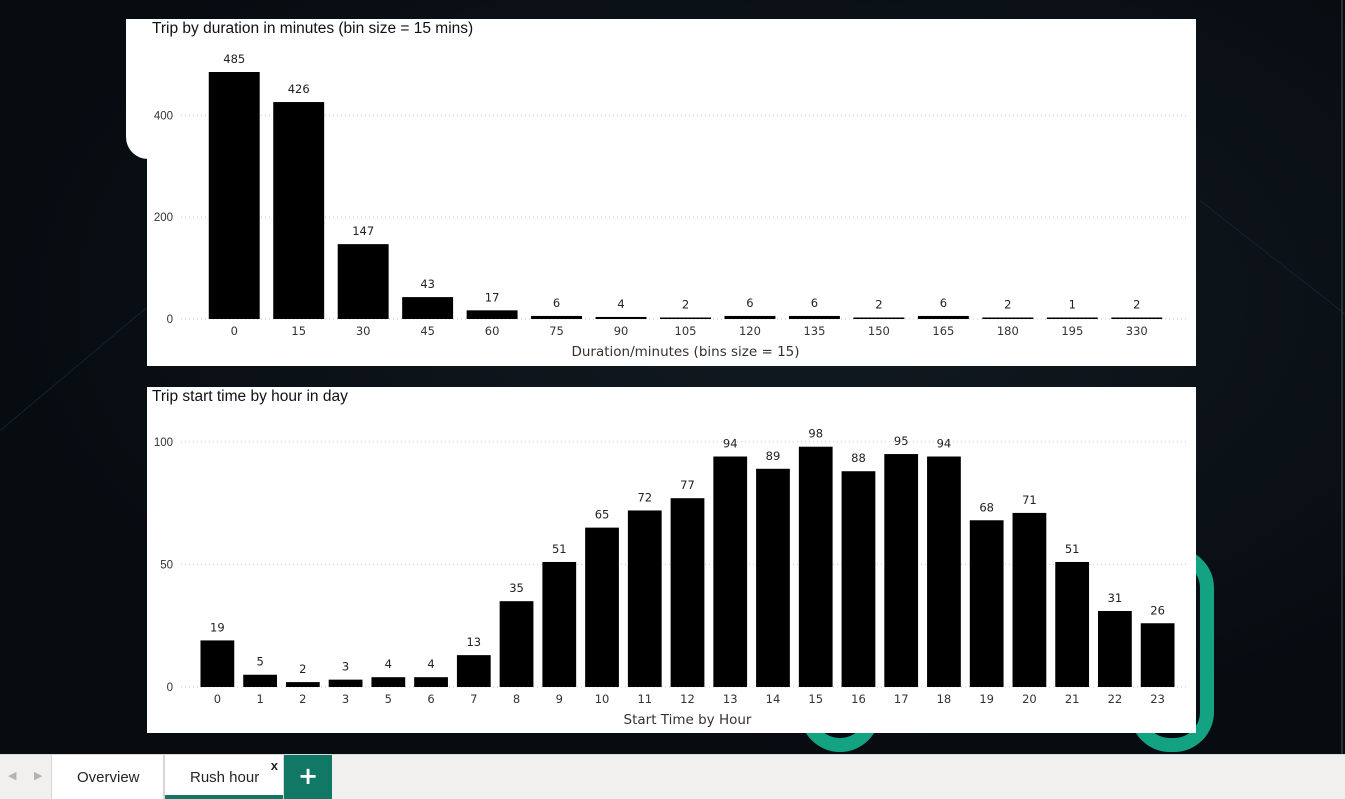 The height and width of the screenshot is (799, 1345). I want to click on data-label: 77, so click(687, 485).